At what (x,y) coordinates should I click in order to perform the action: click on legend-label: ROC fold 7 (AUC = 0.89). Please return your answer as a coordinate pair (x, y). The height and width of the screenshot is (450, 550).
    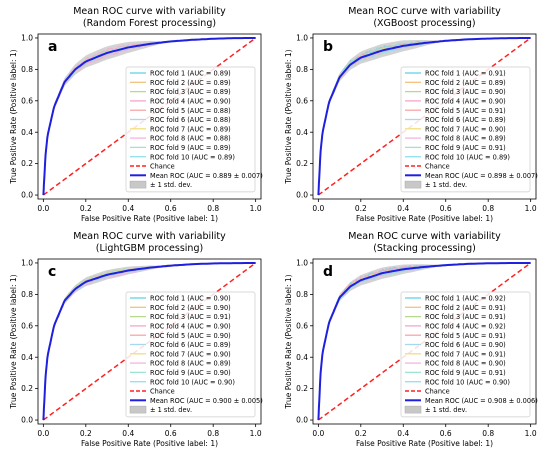
    Looking at the image, I should click on (190, 129).